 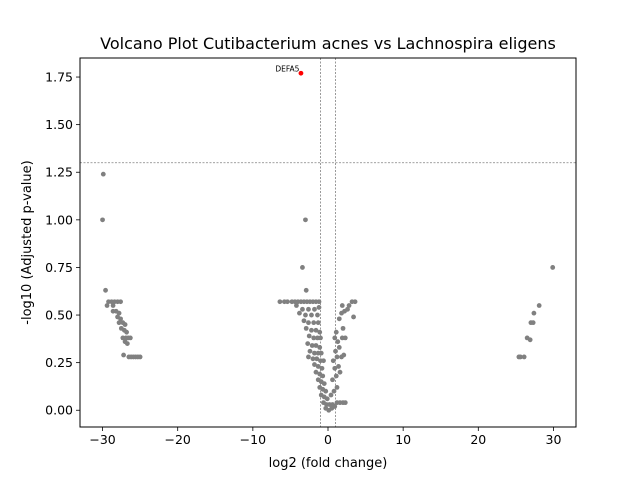 I want to click on x-tick-label: 20, so click(x=478, y=439).